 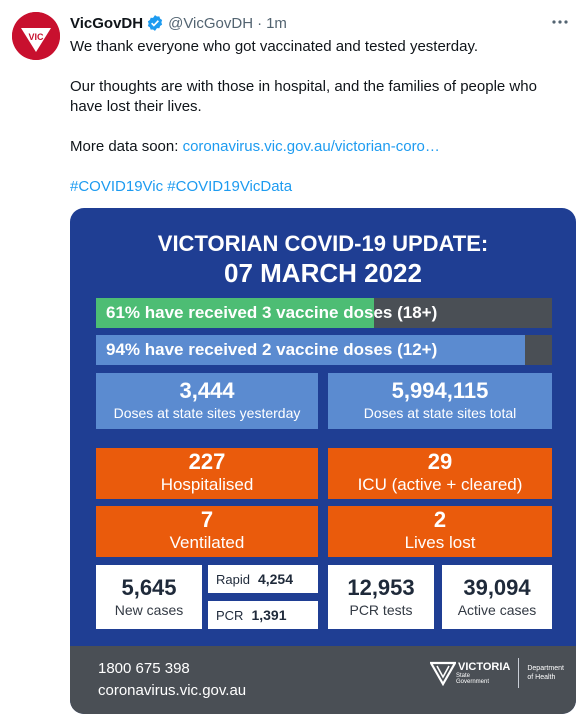 I want to click on hospitalised-value: 227, so click(x=207, y=461).